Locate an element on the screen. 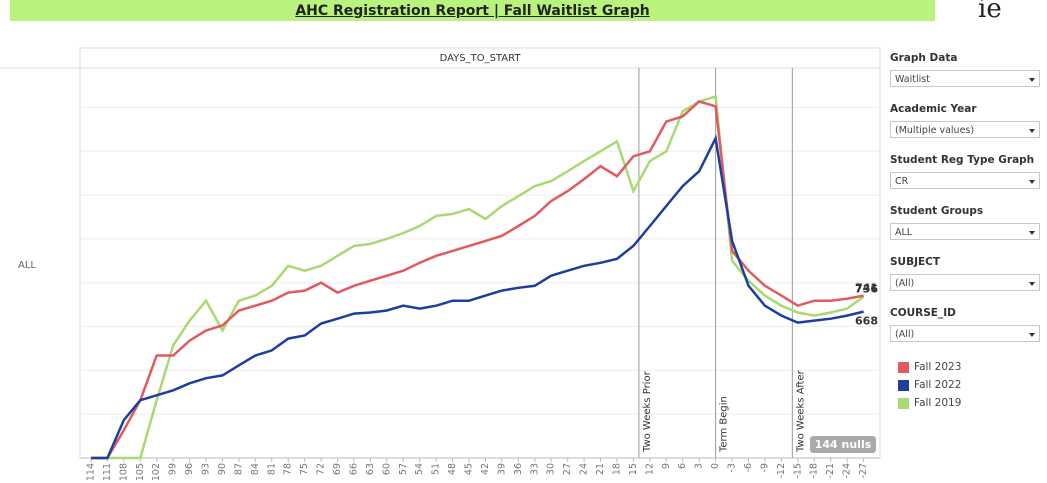 The width and height of the screenshot is (1047, 483). x-tick-label: 9 is located at coordinates (666, 466).